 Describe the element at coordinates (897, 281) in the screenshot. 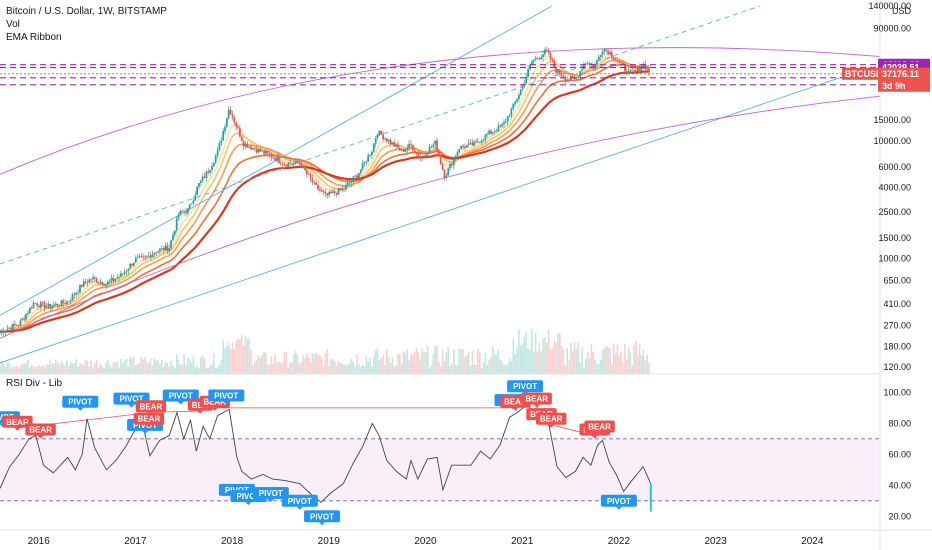

I see `price-tick-label: 650.00` at that location.